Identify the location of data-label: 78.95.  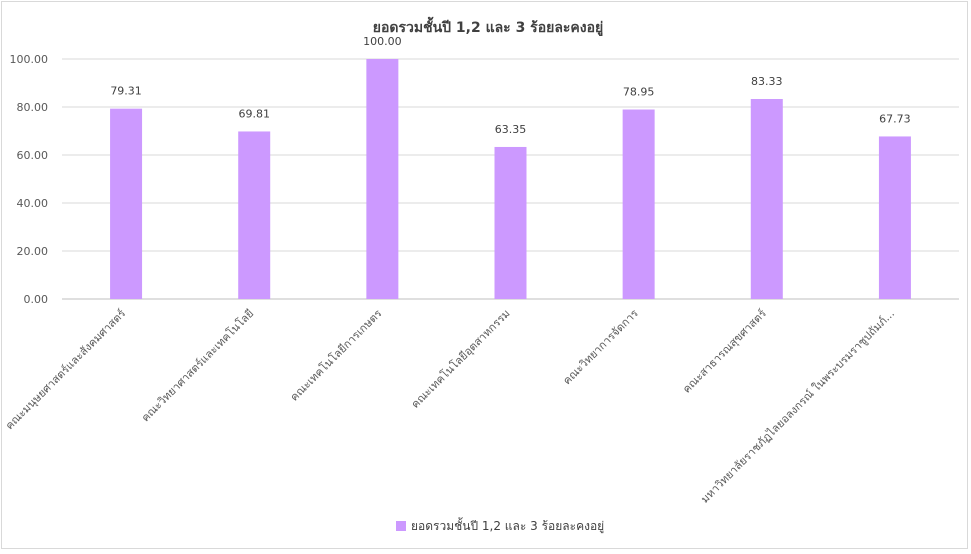
(639, 92).